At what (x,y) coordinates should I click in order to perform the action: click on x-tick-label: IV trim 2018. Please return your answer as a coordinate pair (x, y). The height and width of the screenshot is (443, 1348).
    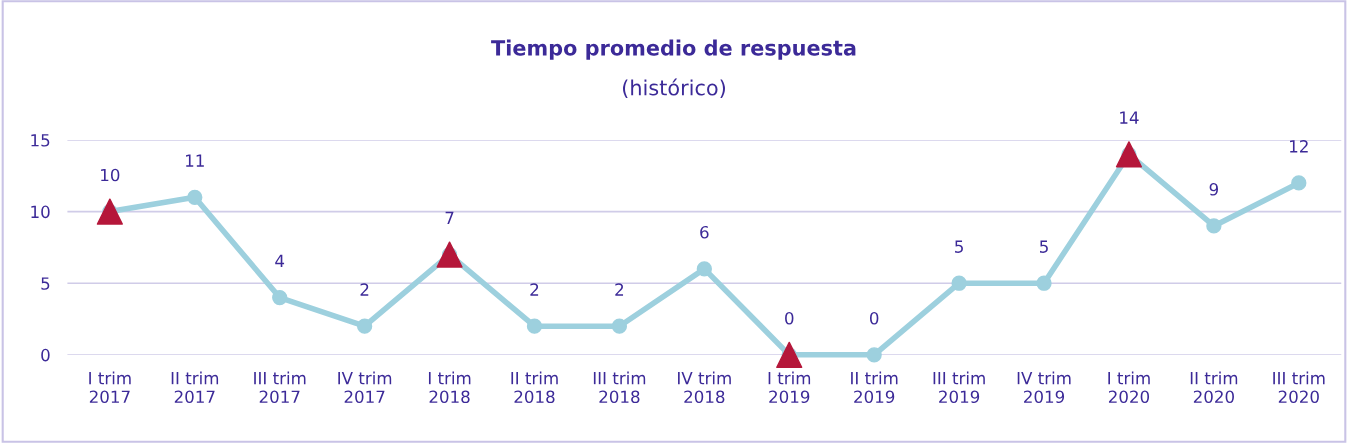
    Looking at the image, I should click on (704, 387).